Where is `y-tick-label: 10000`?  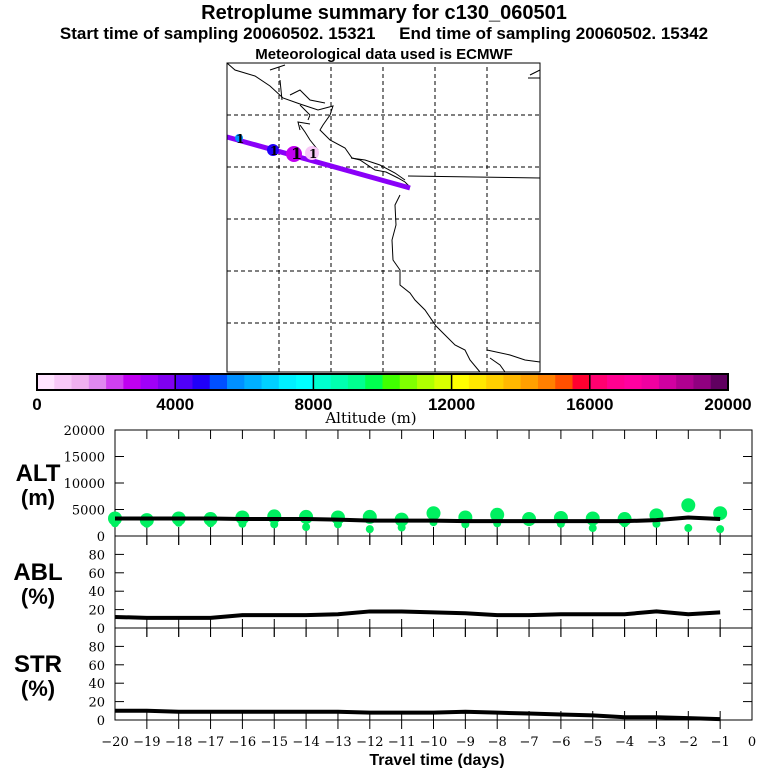
y-tick-label: 10000 is located at coordinates (84, 484).